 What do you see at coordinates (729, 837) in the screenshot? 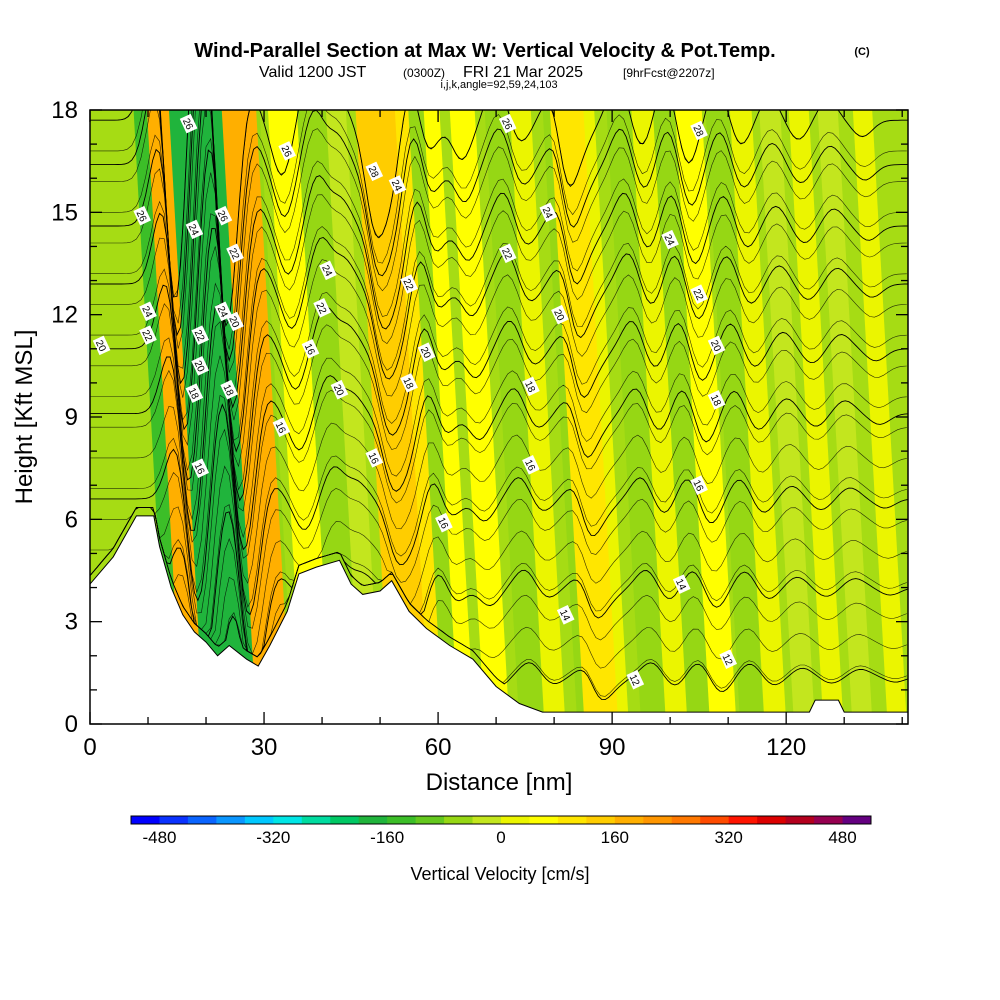
I see `colorbar-tick-label: 320` at bounding box center [729, 837].